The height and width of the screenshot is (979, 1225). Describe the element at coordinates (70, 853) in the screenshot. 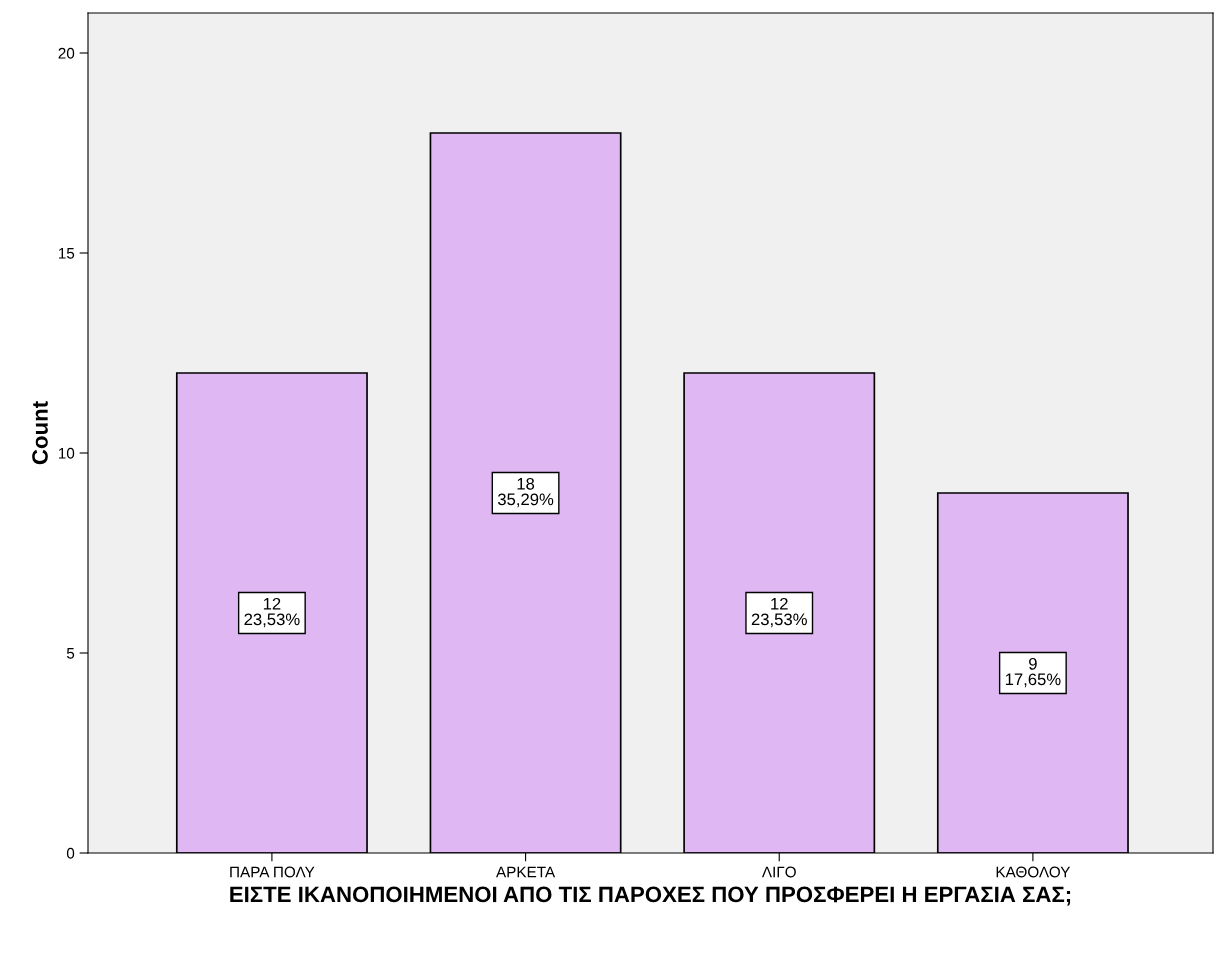

I see `y-tick-label: 0` at that location.